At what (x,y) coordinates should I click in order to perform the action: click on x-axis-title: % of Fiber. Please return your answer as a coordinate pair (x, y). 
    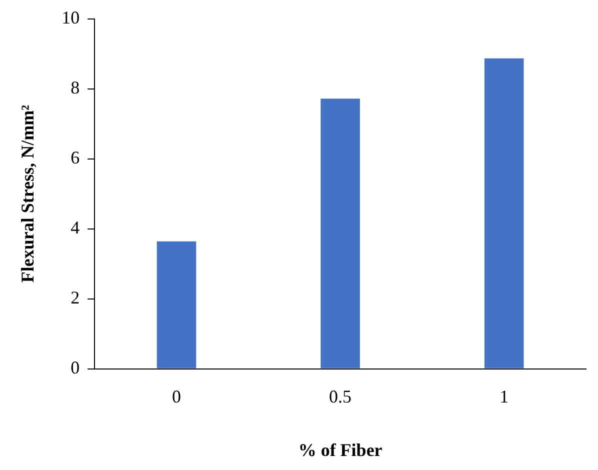
    Looking at the image, I should click on (340, 450).